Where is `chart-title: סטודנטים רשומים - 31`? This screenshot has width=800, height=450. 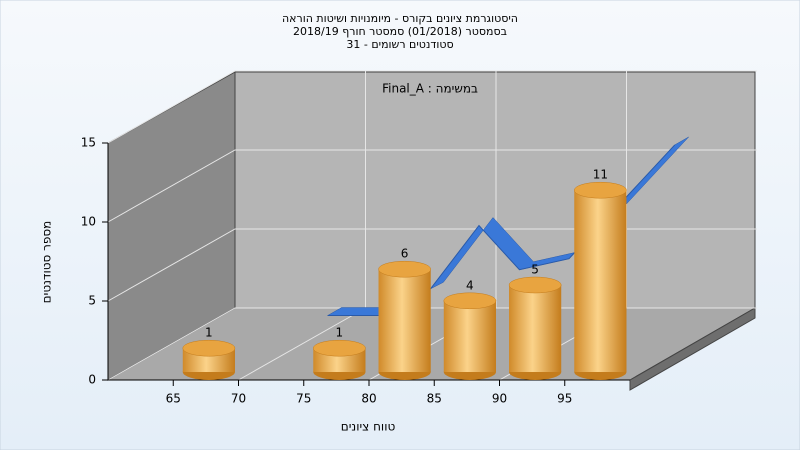 chart-title: סטודנטים רשומים - 31 is located at coordinates (399, 44).